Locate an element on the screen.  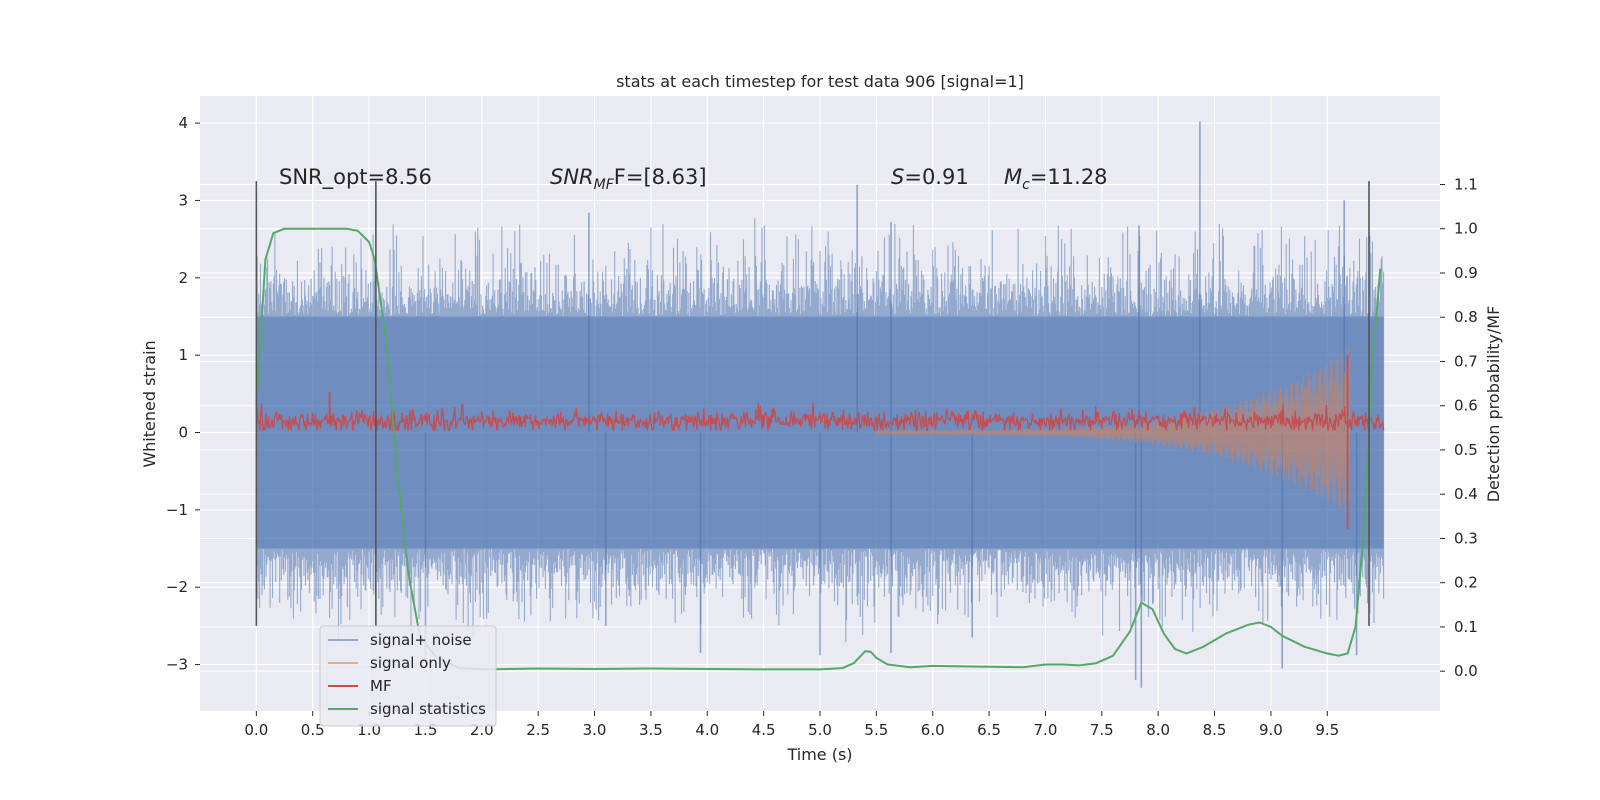
annotation-s: S=0.91 is located at coordinates (930, 177).